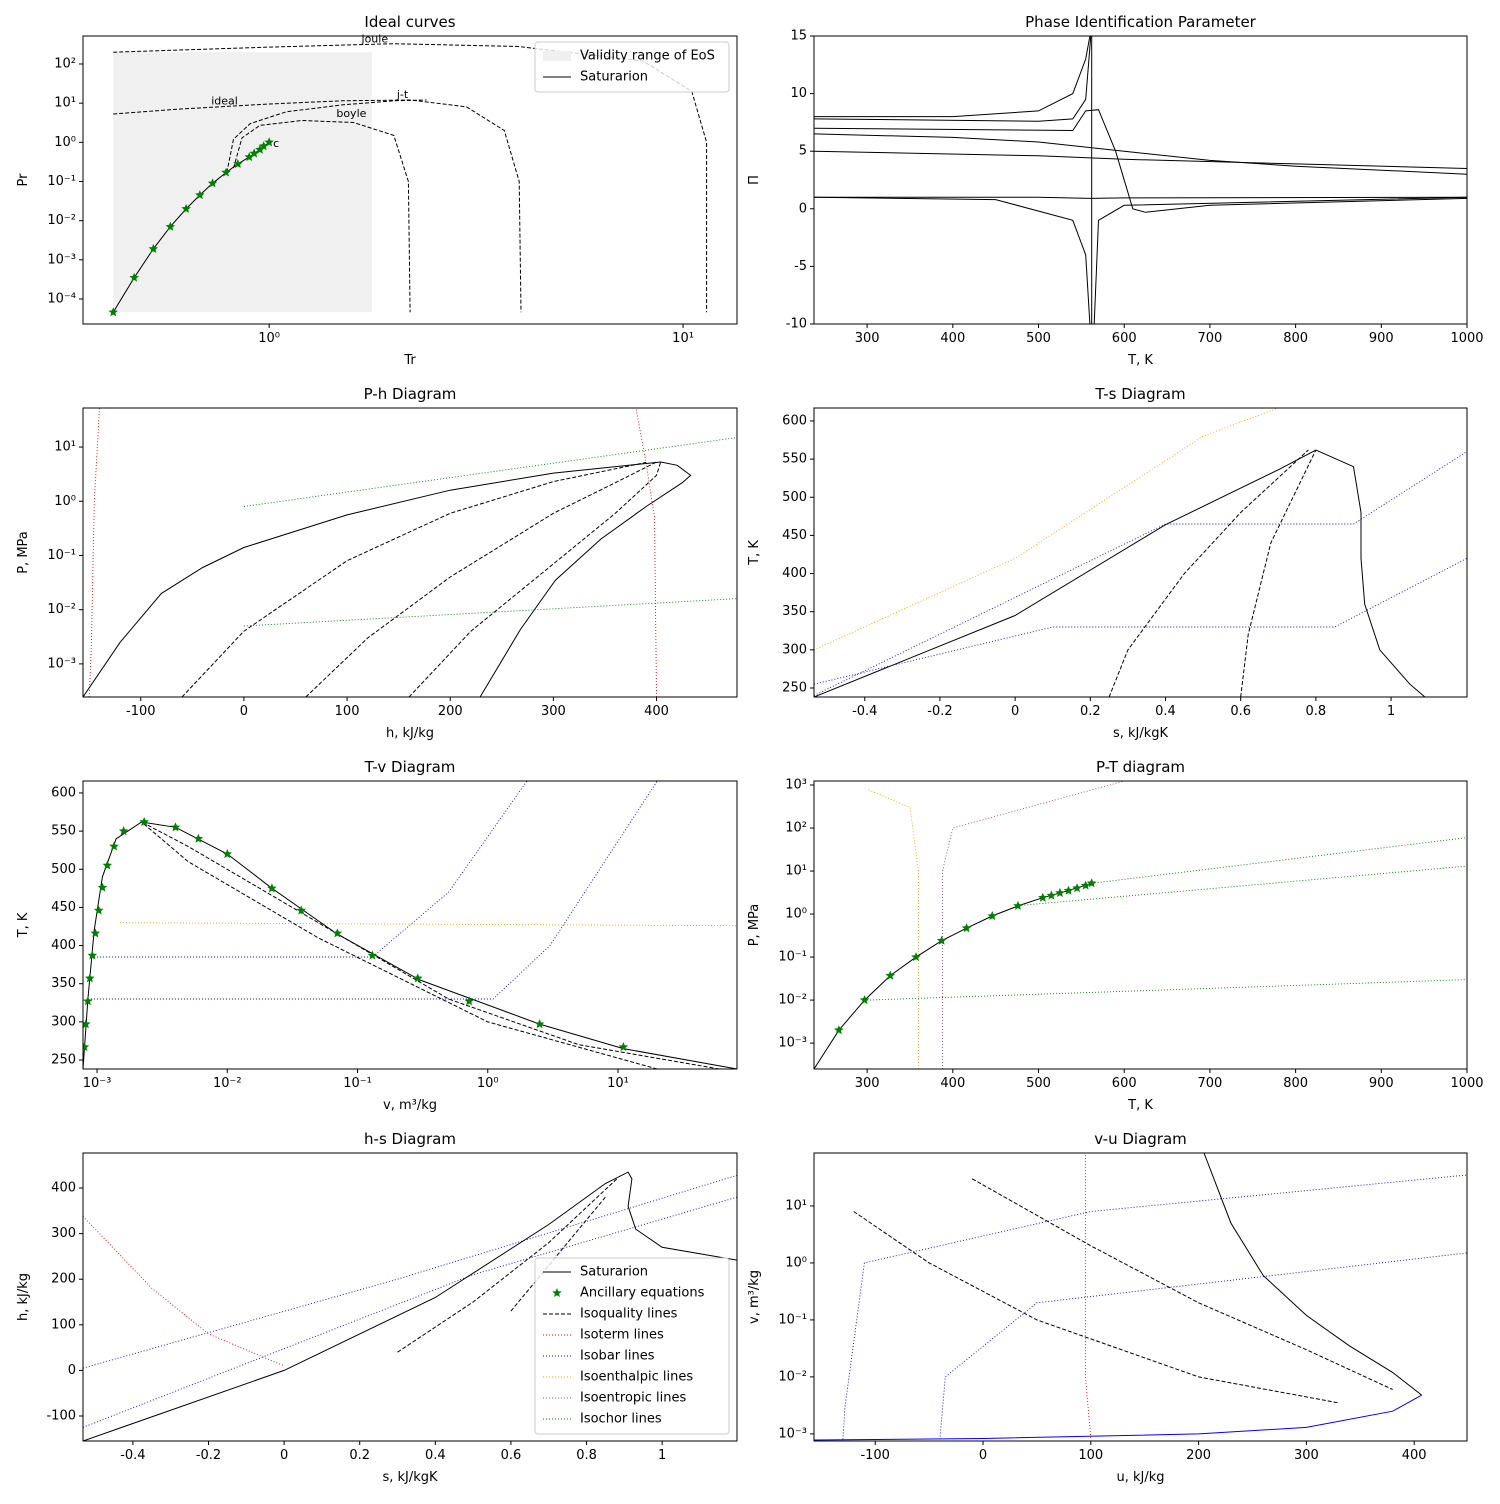  I want to click on y-tick-label: 15, so click(798, 36).